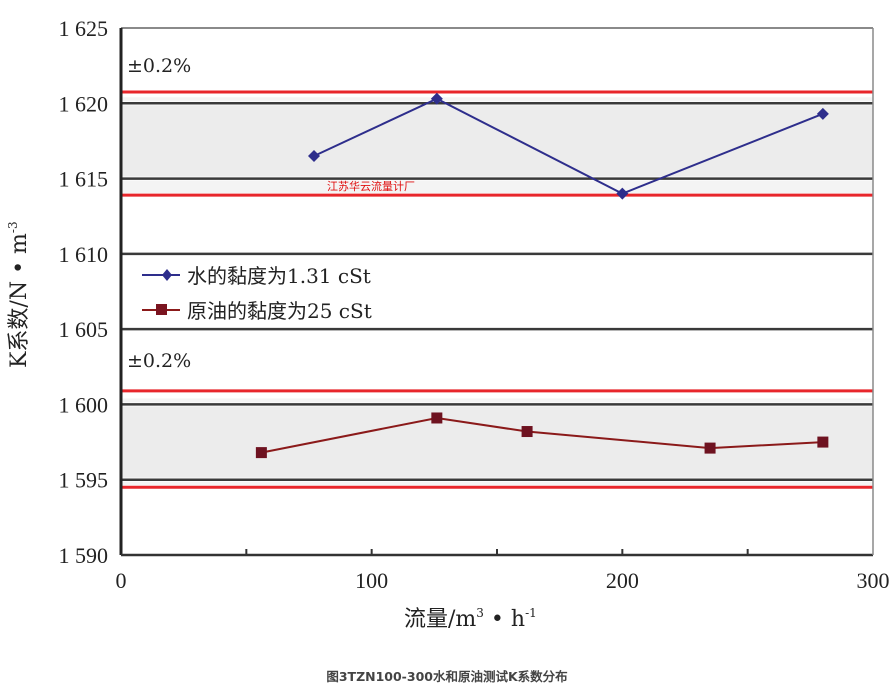  What do you see at coordinates (121, 580) in the screenshot?
I see `x-tick-label: 0` at bounding box center [121, 580].